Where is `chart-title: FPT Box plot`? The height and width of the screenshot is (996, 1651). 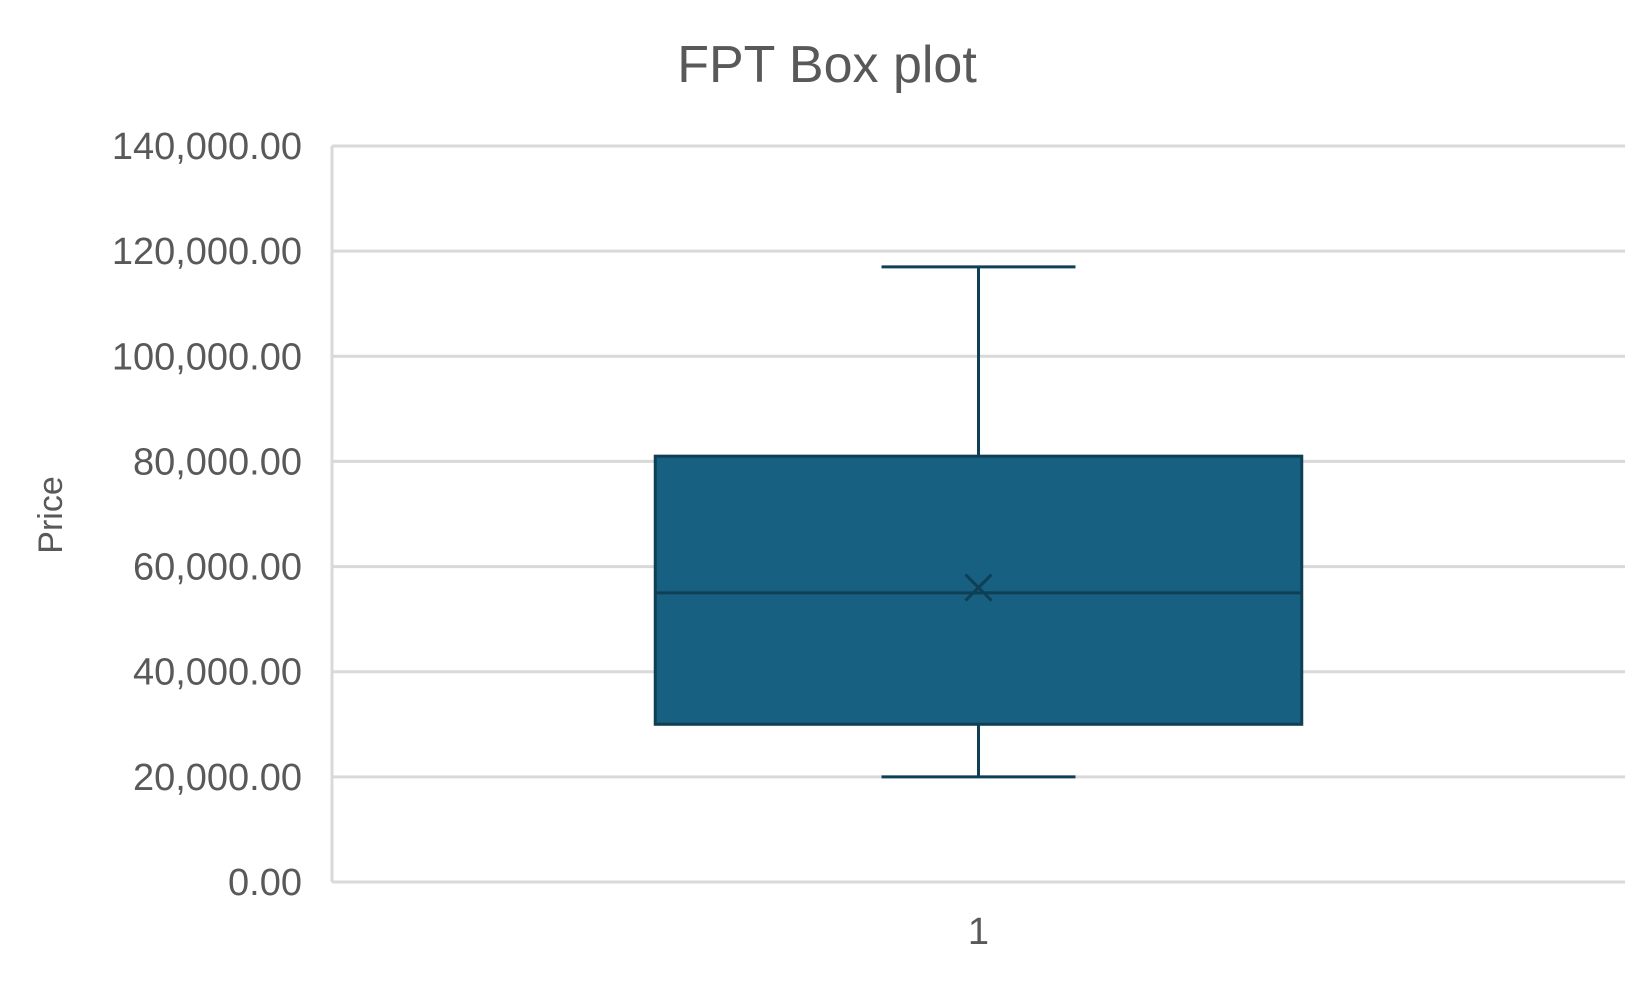 chart-title: FPT Box plot is located at coordinates (827, 65).